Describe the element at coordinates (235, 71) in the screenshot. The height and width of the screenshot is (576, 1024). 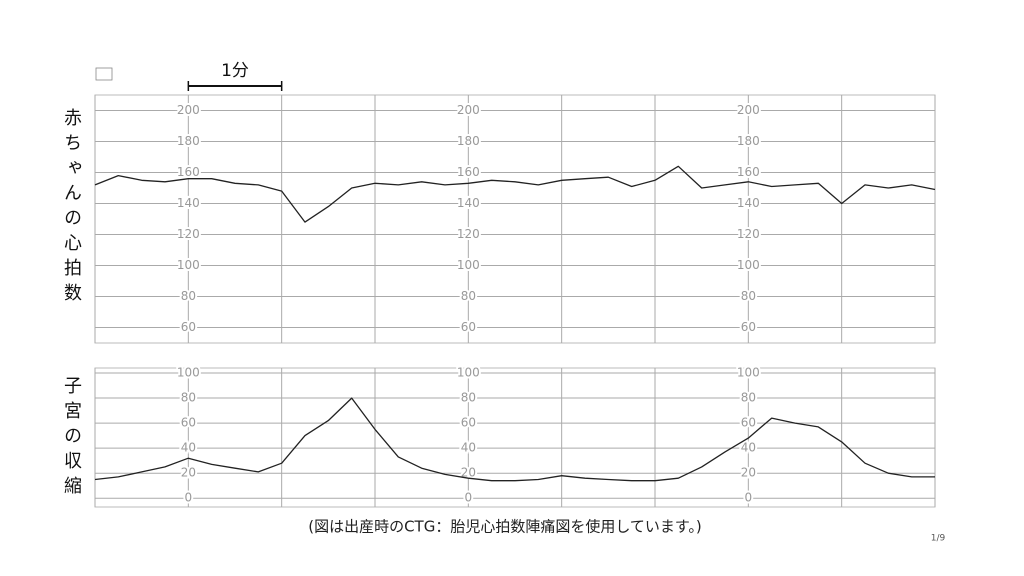
I see `scale-label: 1分` at that location.